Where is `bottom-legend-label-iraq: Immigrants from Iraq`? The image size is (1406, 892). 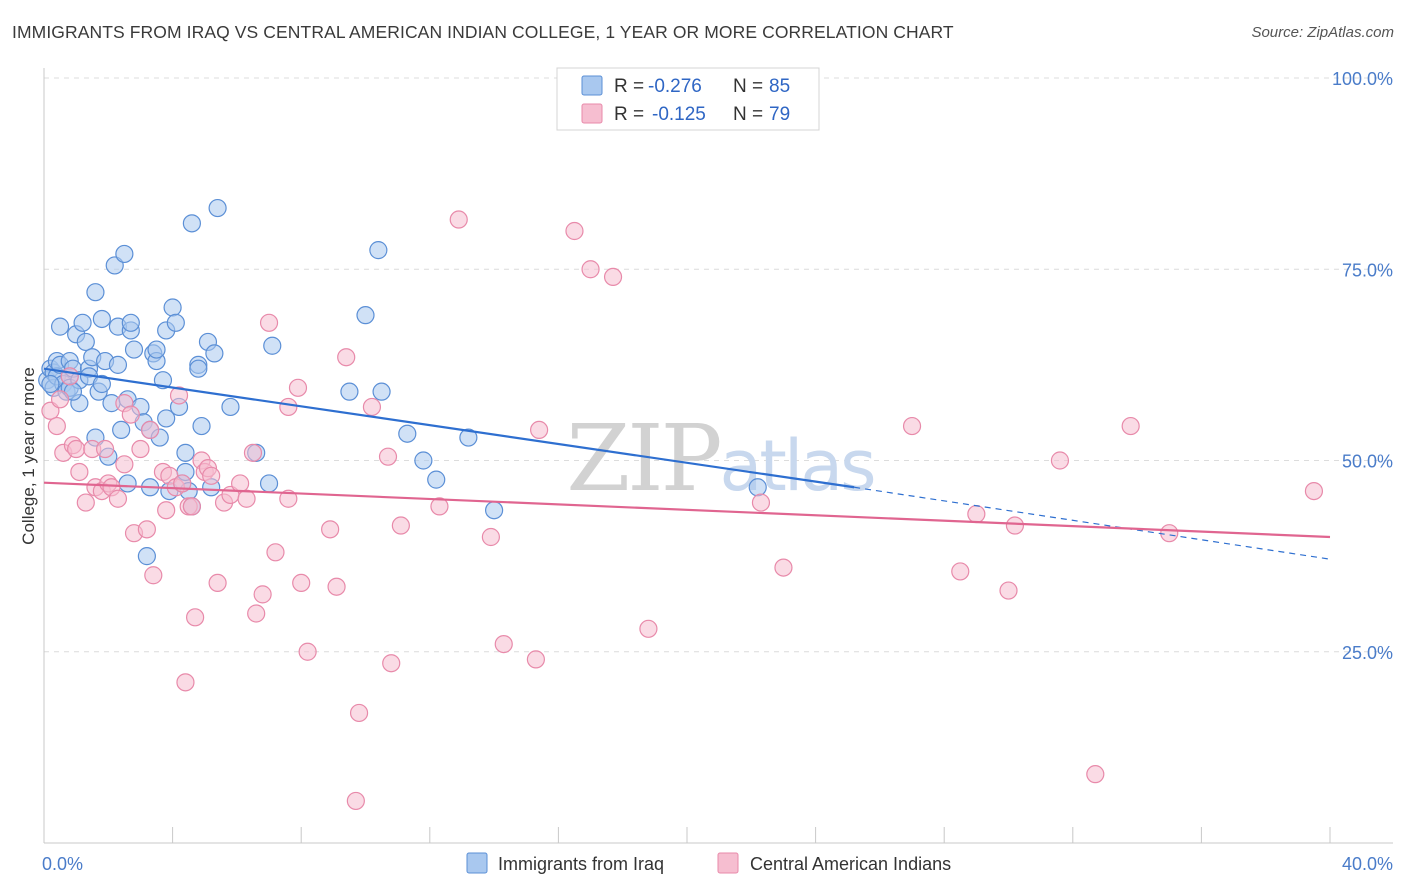
bottom-legend-label-iraq: Immigrants from Iraq is located at coordinates (581, 864).